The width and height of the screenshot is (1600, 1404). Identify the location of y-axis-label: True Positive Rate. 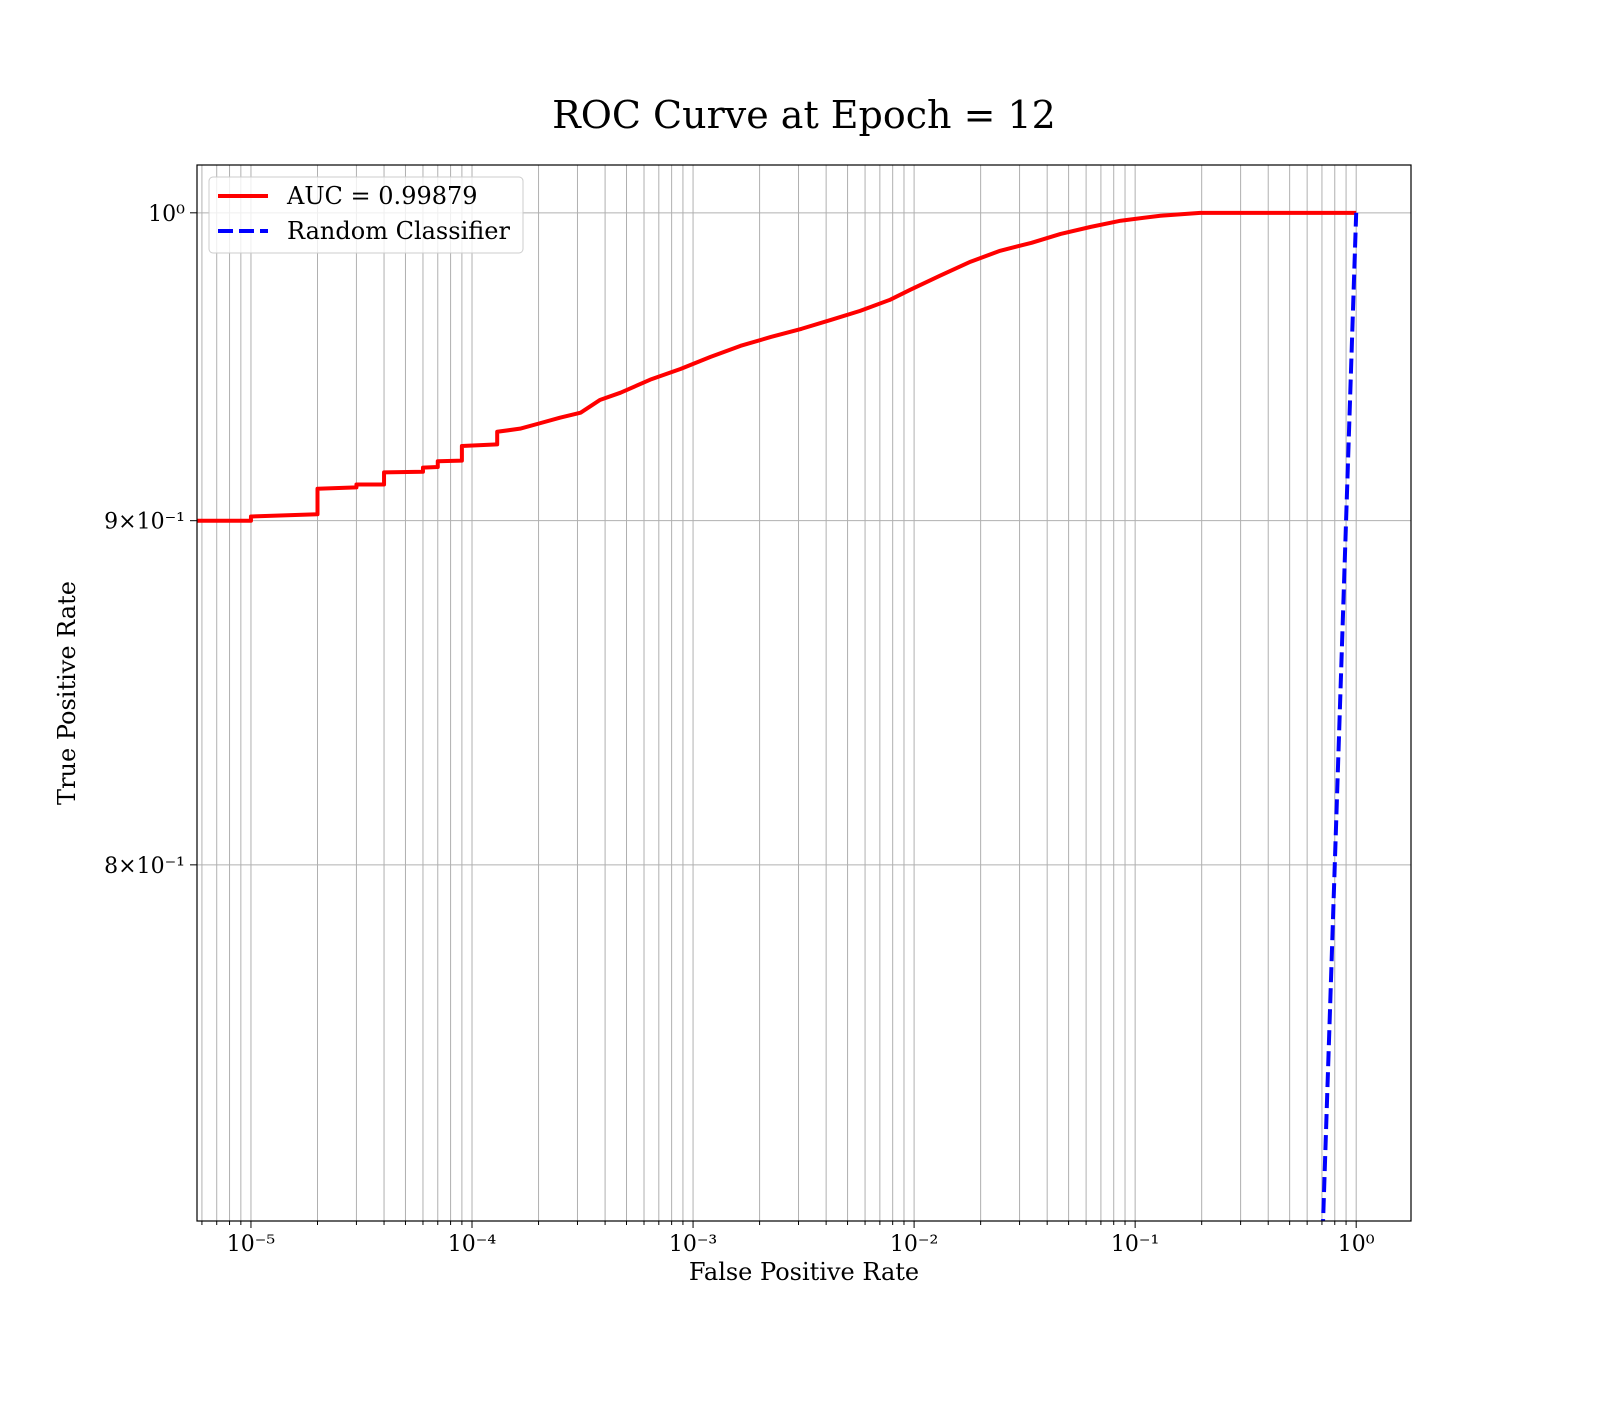
(67, 693).